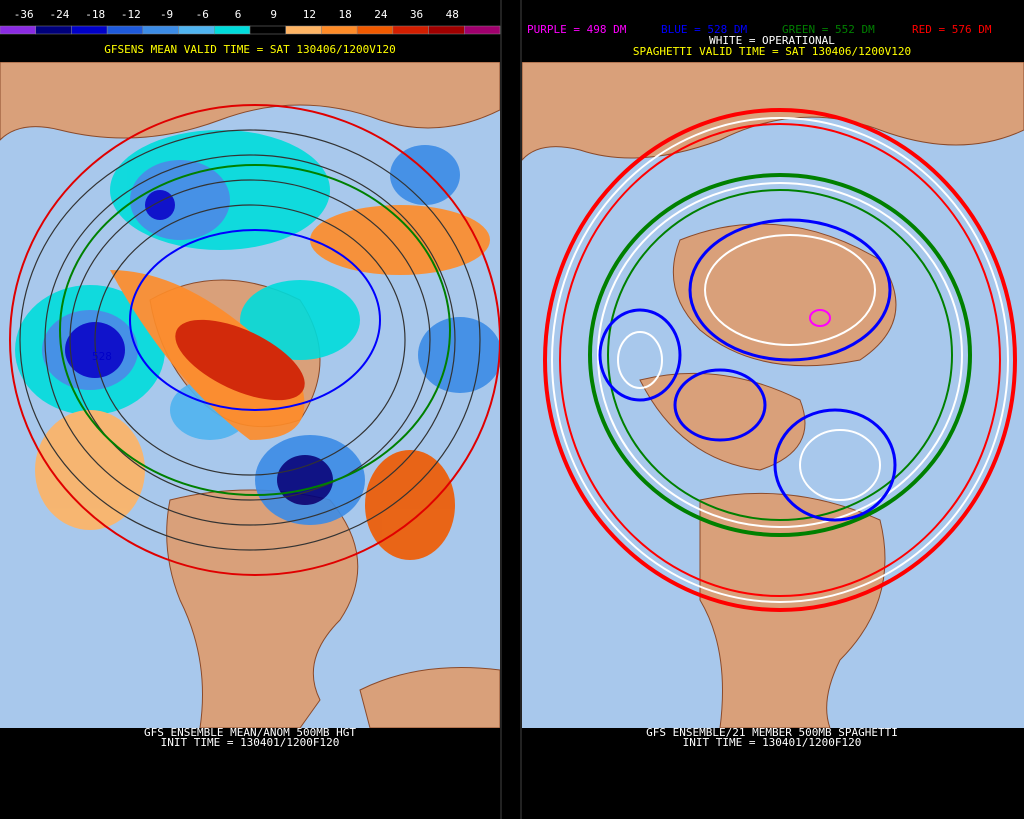 Image resolution: width=1024 pixels, height=819 pixels. I want to click on colorbar-label: 36, so click(416, 14).